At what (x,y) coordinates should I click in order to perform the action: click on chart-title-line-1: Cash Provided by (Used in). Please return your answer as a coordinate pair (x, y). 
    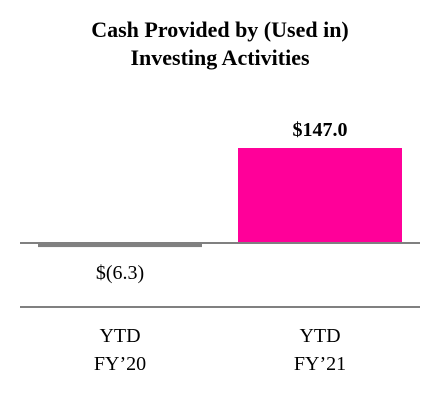
    Looking at the image, I should click on (220, 29).